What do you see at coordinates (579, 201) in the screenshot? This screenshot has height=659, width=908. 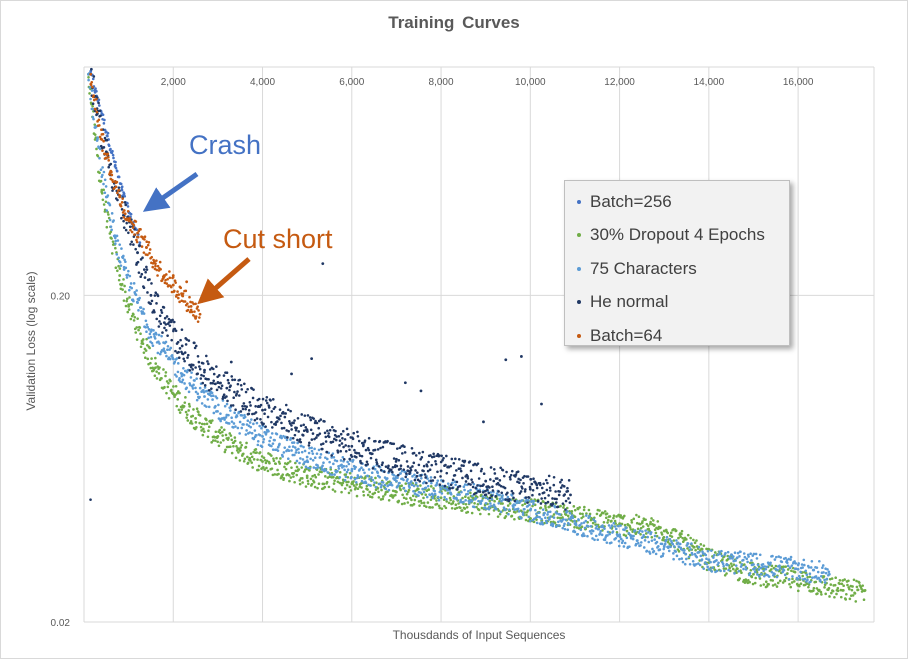 I see `legend-marker-icon` at bounding box center [579, 201].